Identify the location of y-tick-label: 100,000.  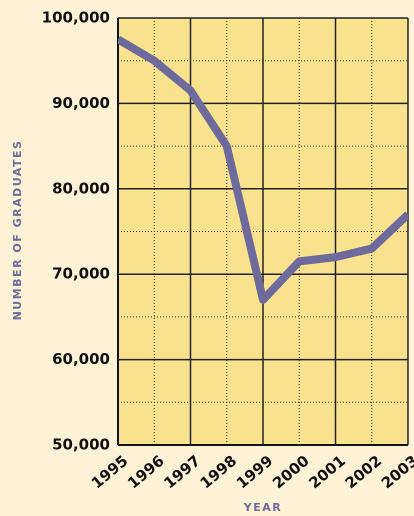
(76, 18).